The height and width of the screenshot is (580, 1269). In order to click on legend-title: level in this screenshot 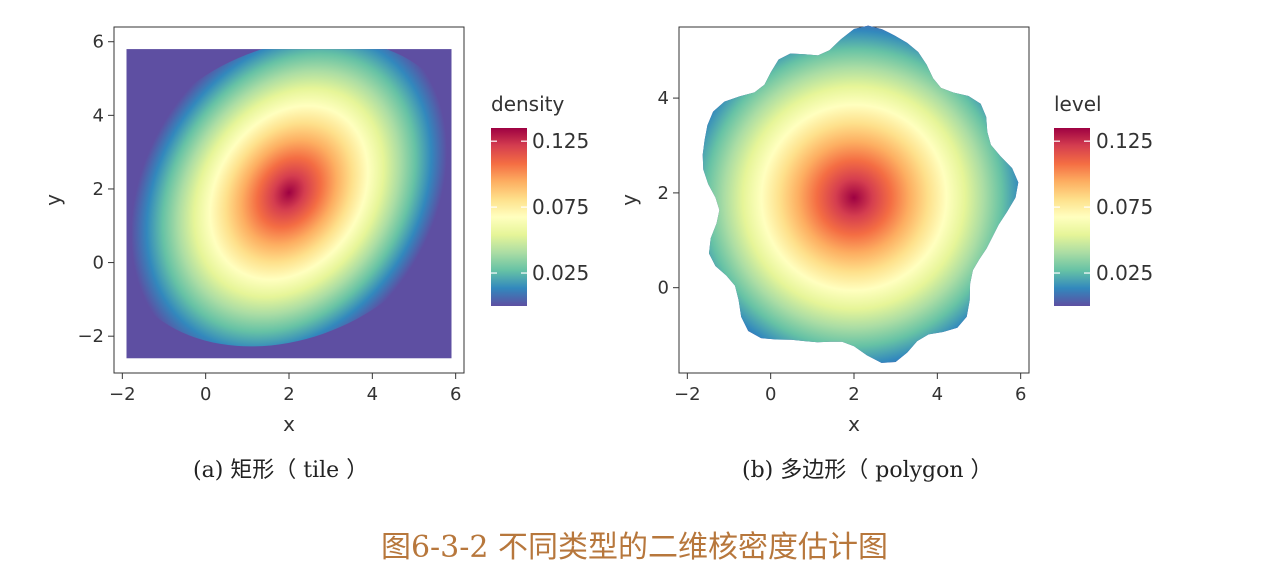, I will do `click(1078, 104)`.